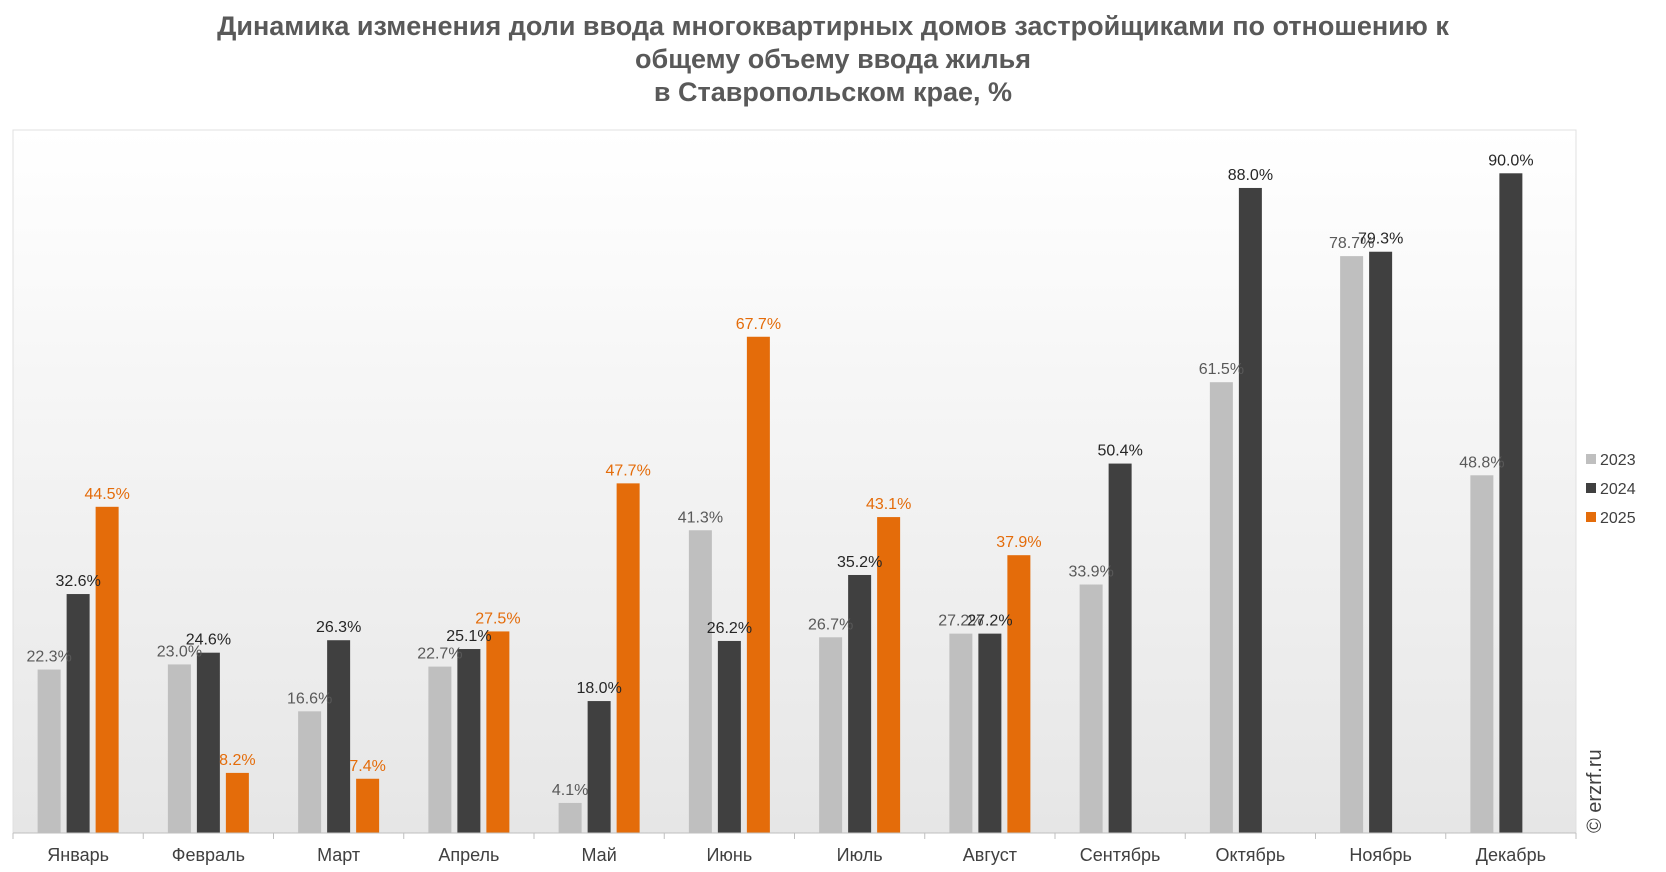 This screenshot has width=1666, height=872. What do you see at coordinates (1481, 462) in the screenshot?
I see `data-label-2023: 48.8%` at bounding box center [1481, 462].